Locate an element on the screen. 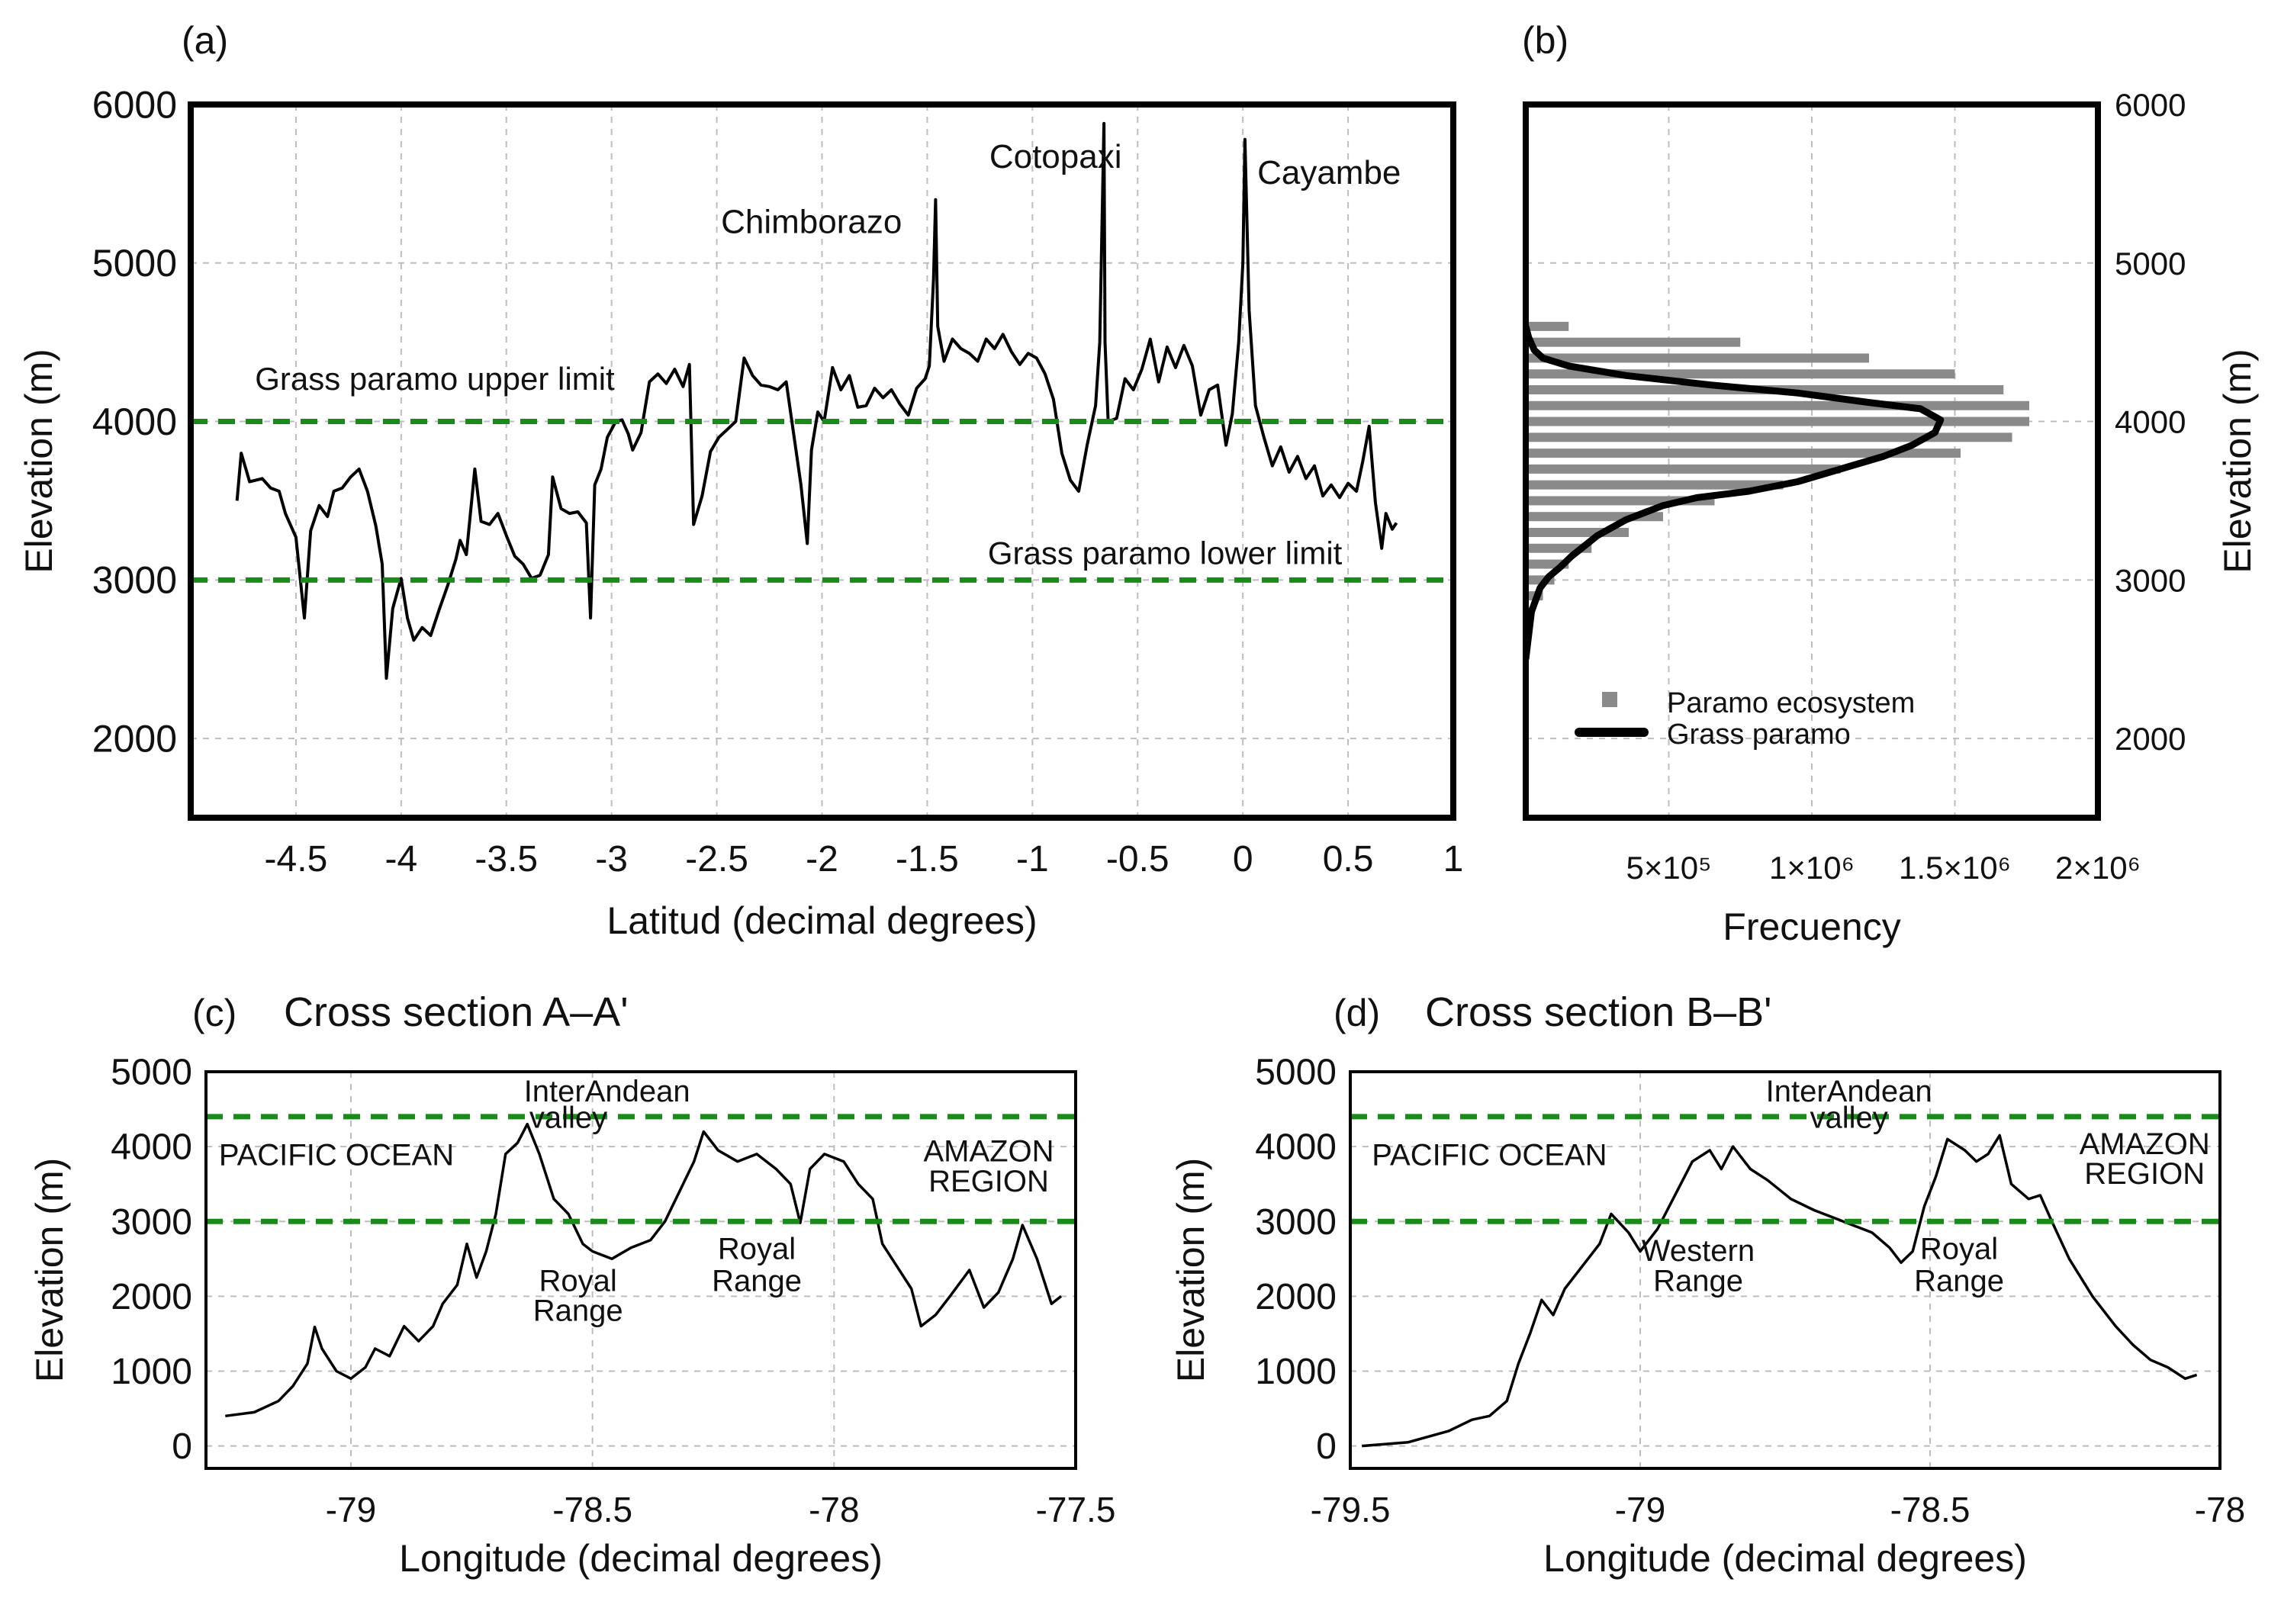 The height and width of the screenshot is (1624, 2281). x-tick-label: 1.5×10⁶ is located at coordinates (1955, 868).